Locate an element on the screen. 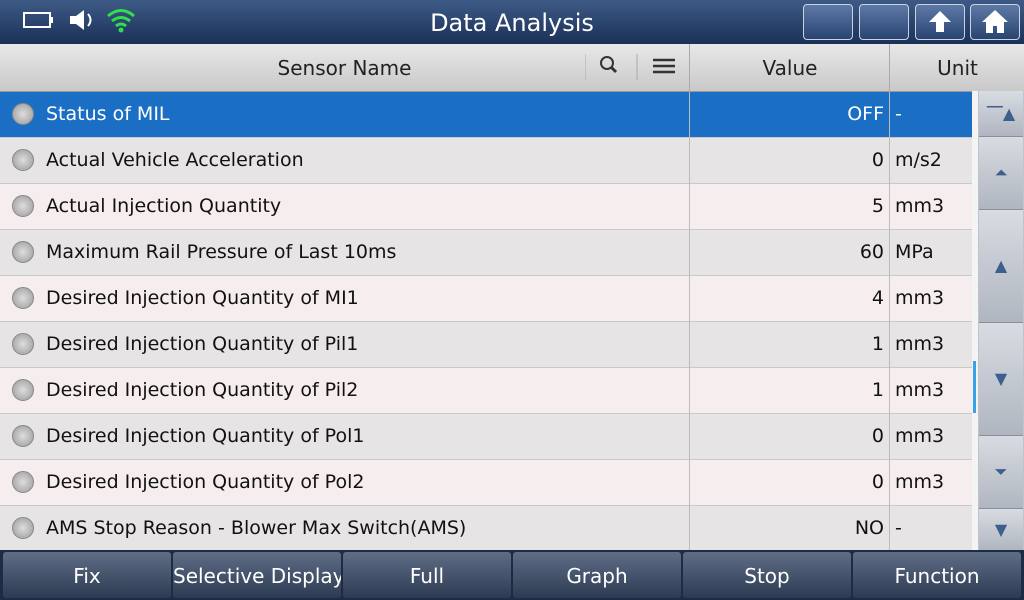  toolbar-button: Stop is located at coordinates (767, 575).